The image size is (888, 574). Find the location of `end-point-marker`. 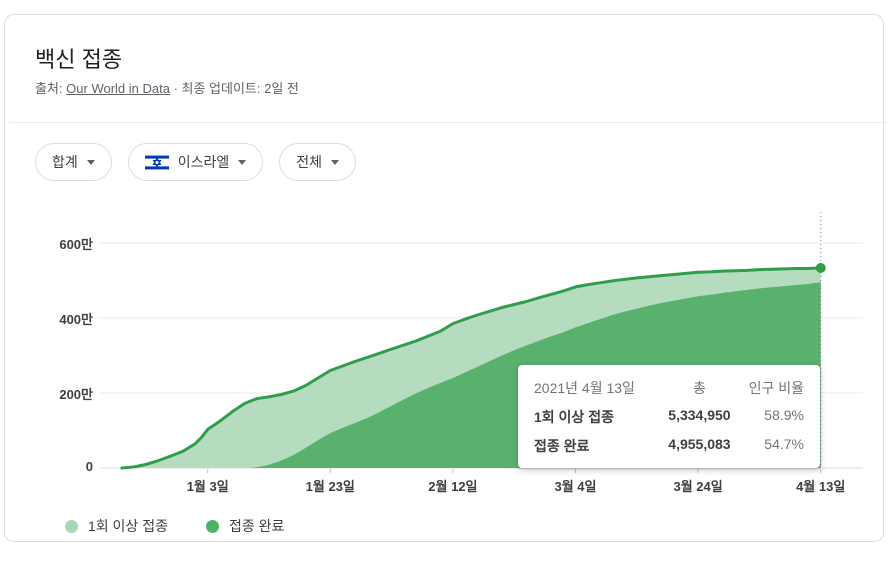

end-point-marker is located at coordinates (820, 267).